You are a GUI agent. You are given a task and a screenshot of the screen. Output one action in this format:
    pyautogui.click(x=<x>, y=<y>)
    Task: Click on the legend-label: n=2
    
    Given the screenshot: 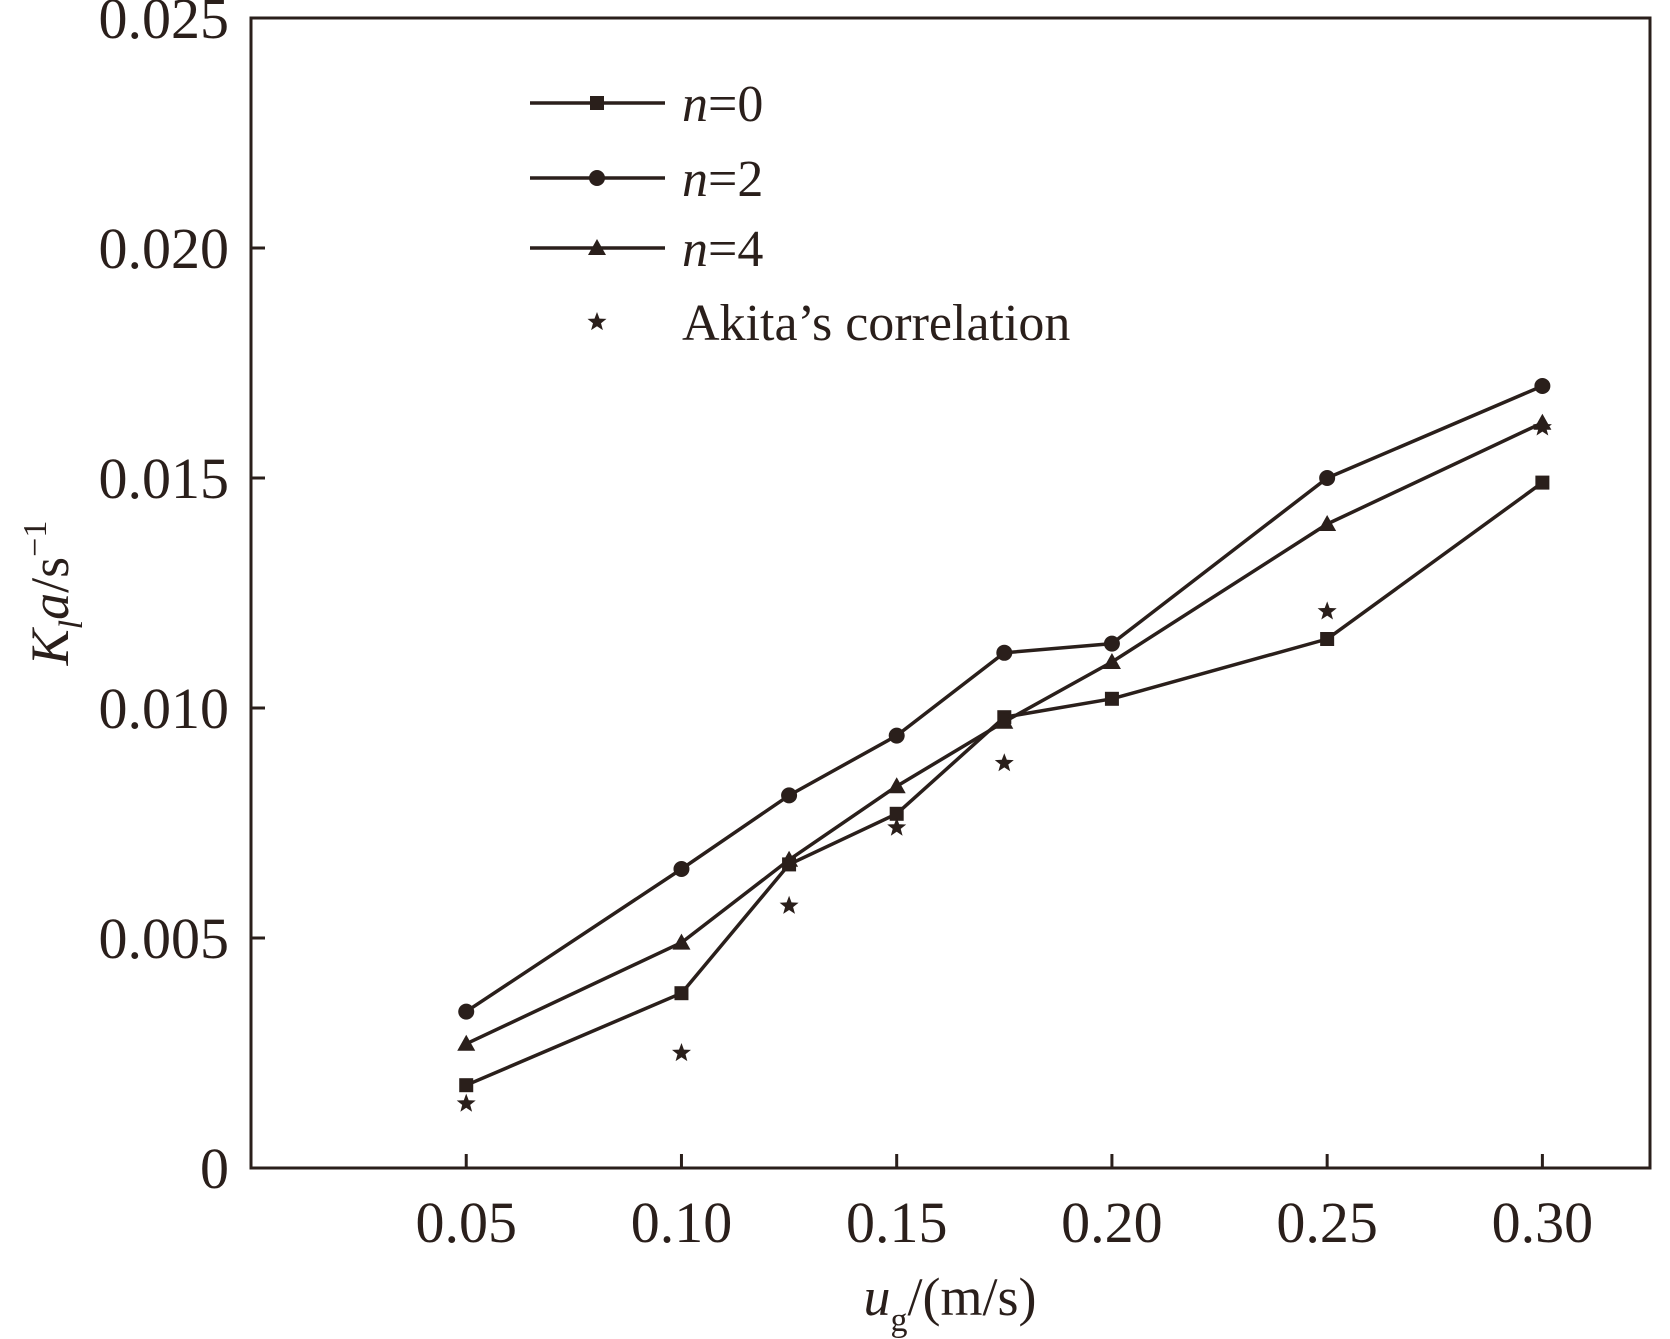 What is the action you would take?
    pyautogui.click(x=722, y=179)
    